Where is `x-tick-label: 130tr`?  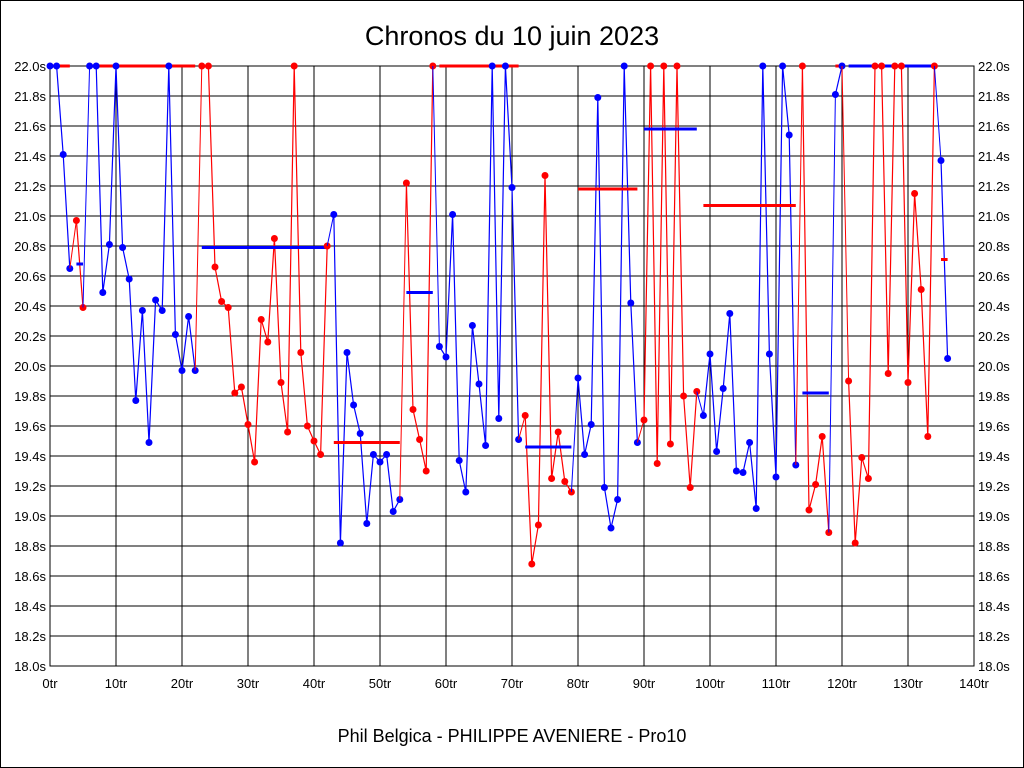 x-tick-label: 130tr is located at coordinates (908, 683).